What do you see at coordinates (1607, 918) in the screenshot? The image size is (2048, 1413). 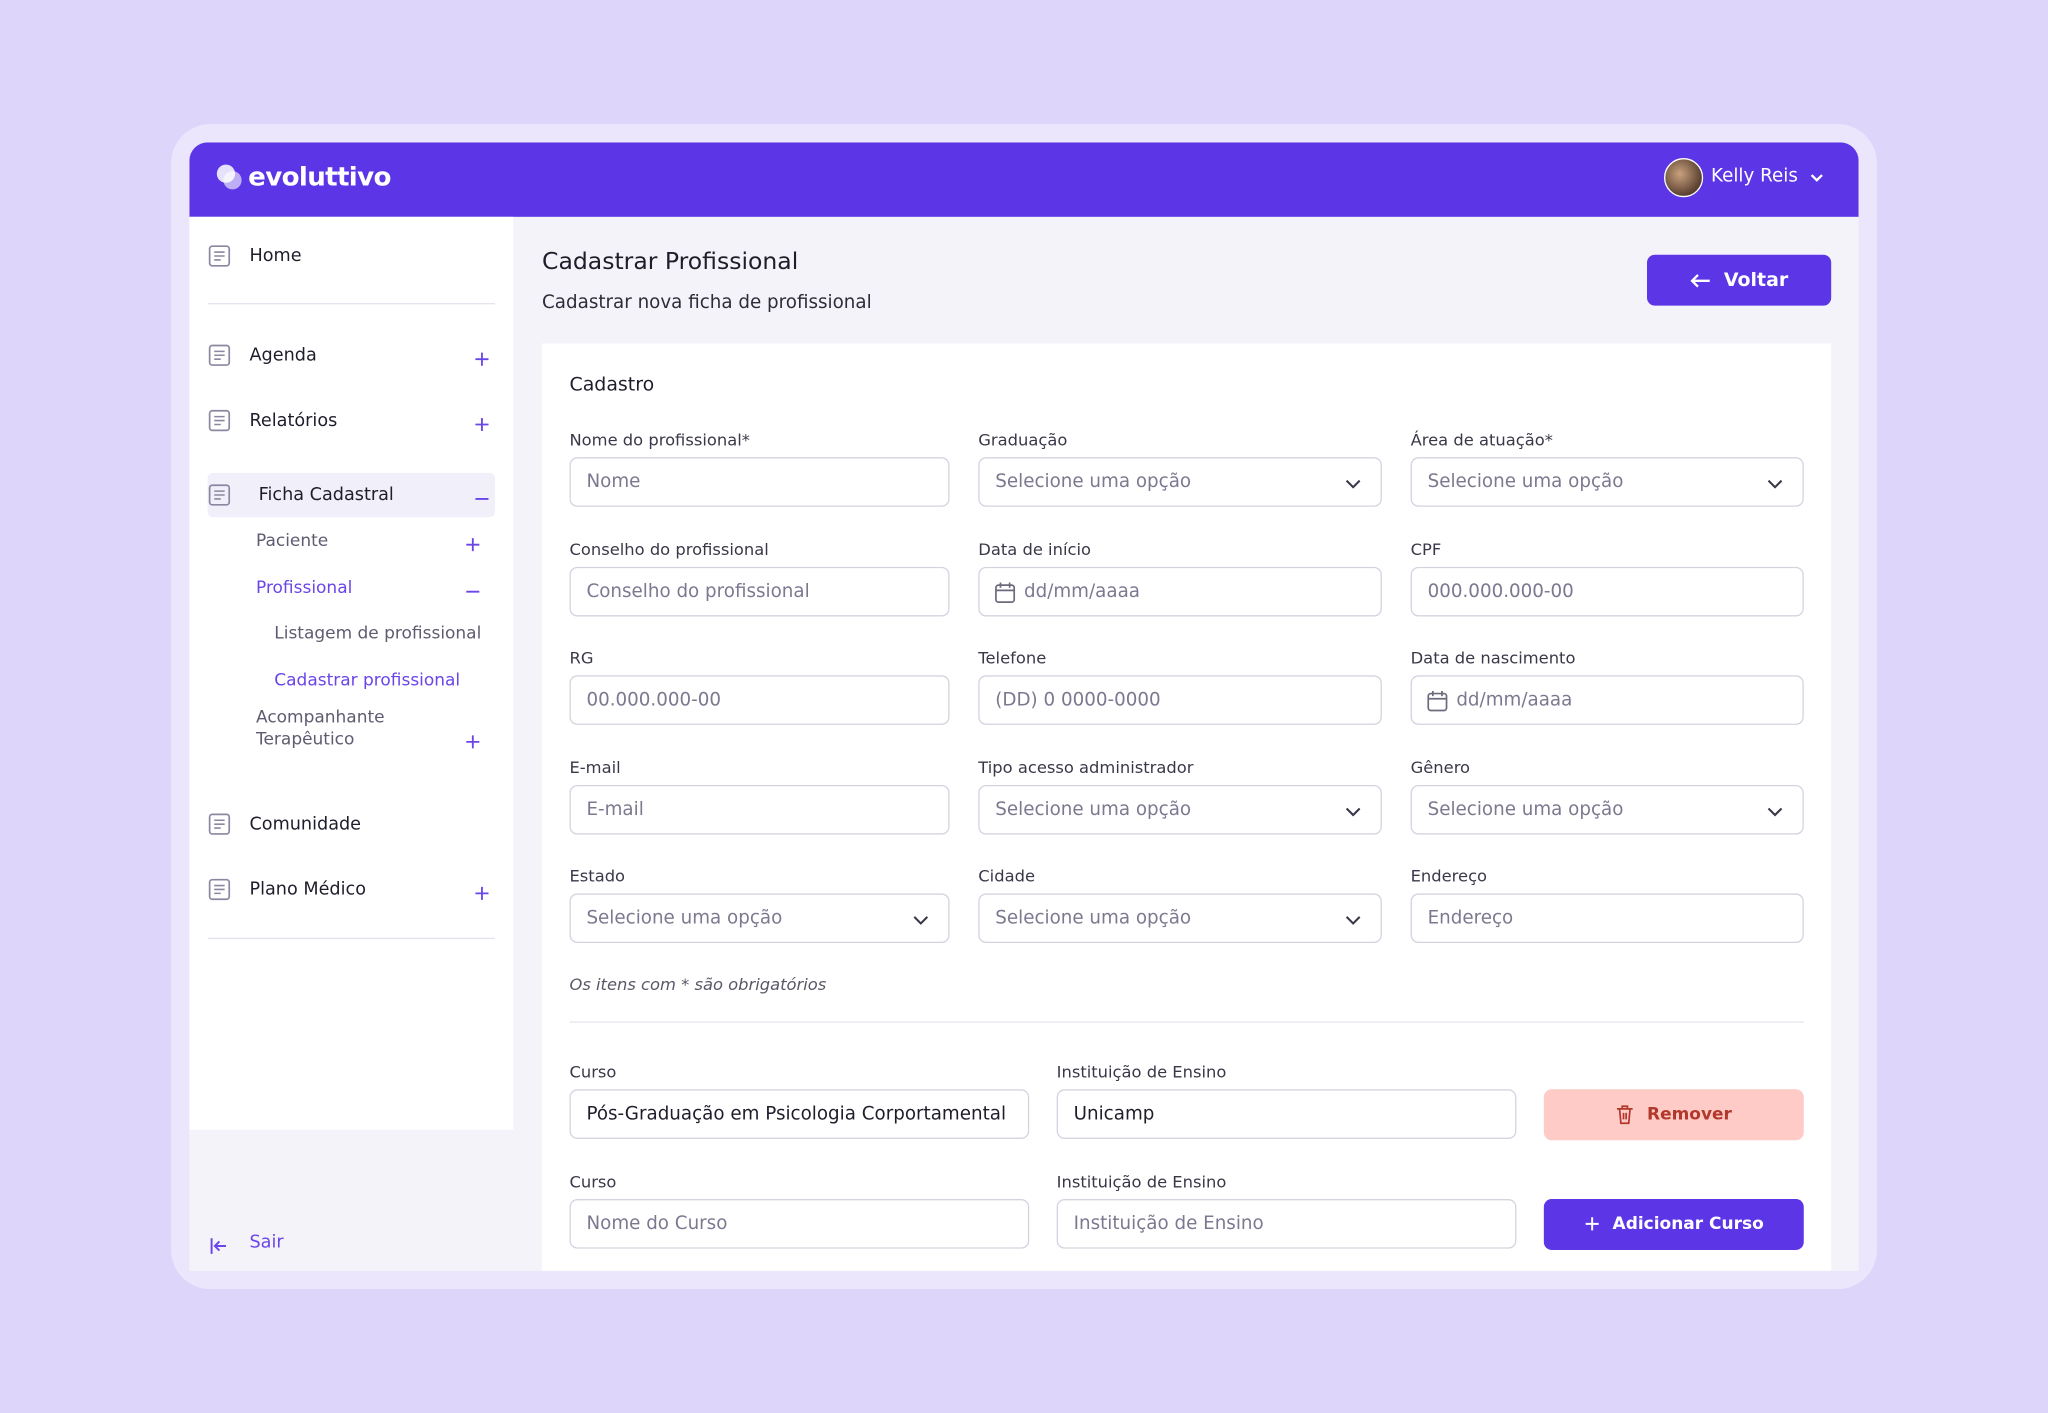 I see `text-input: Endereço` at bounding box center [1607, 918].